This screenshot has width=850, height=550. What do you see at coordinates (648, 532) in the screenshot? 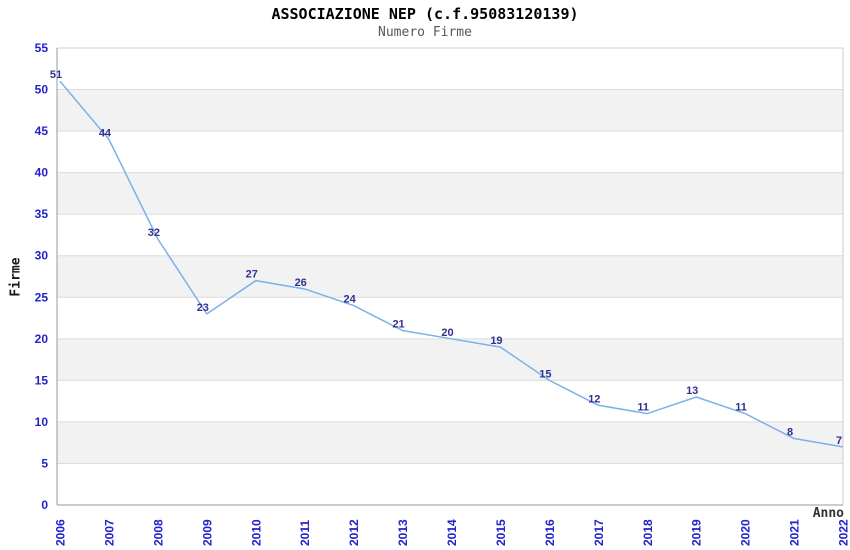
I see `x-tick-label: 2018` at bounding box center [648, 532].